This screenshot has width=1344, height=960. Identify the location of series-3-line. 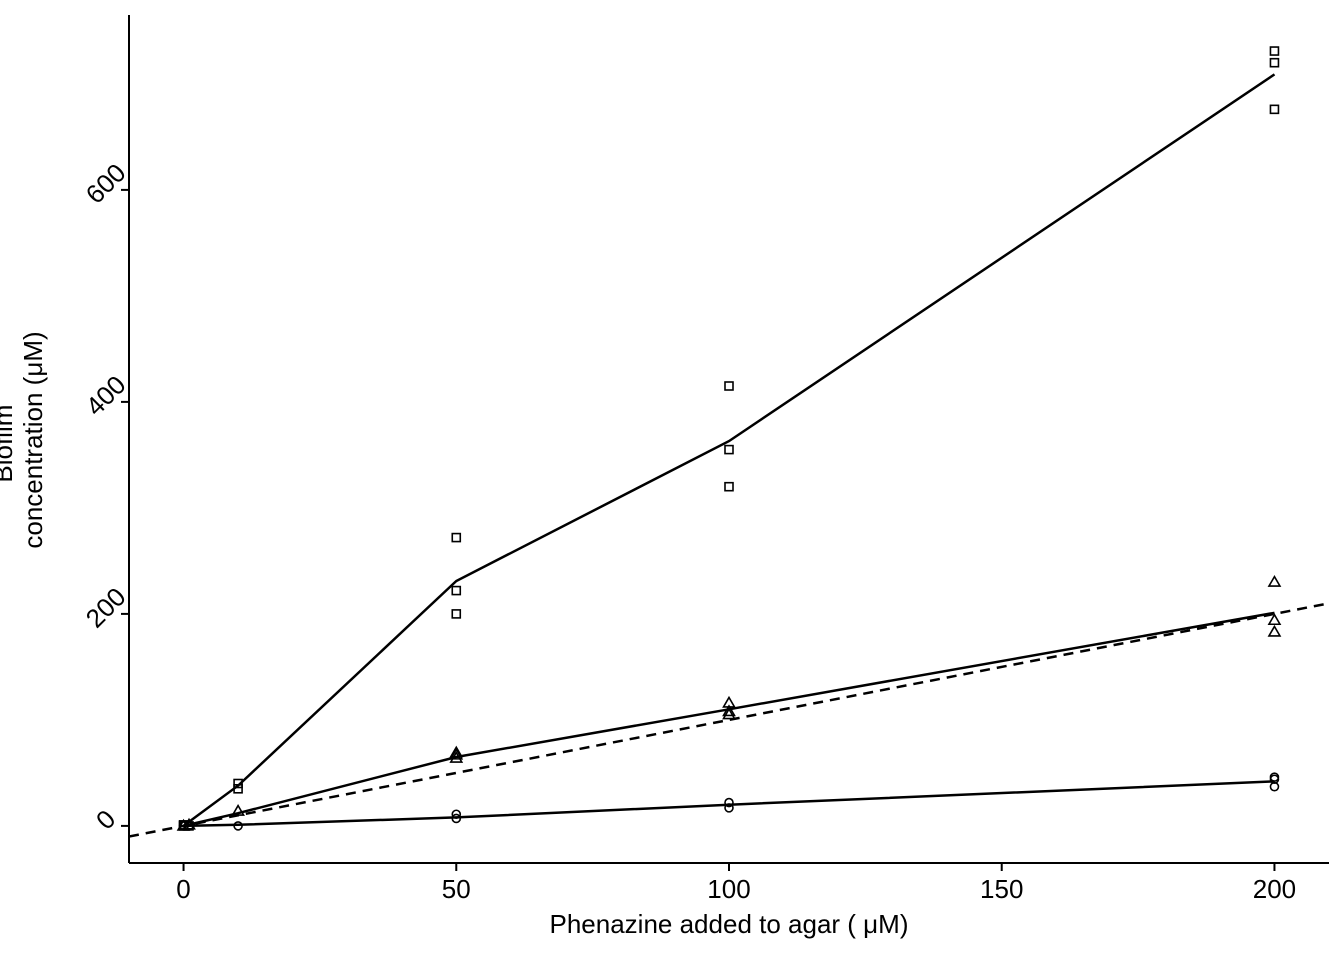
(729, 804).